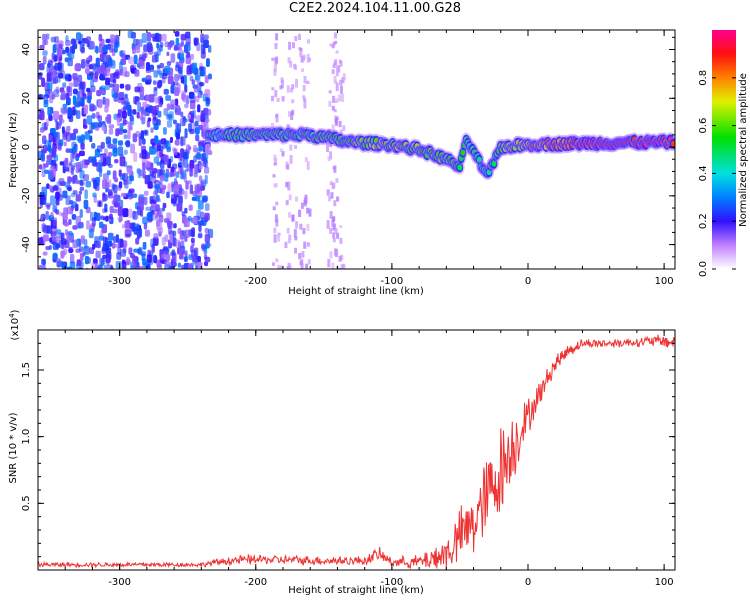  Describe the element at coordinates (356, 291) in the screenshot. I see `top-x-axis-label: Height of straight line (km)` at that location.